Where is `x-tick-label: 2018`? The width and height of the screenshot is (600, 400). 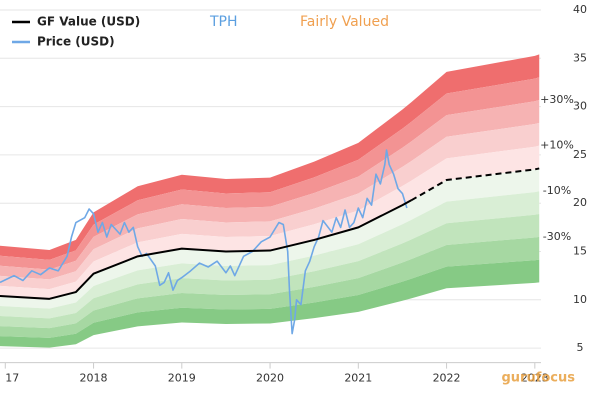 x-tick-label: 2018 is located at coordinates (94, 378).